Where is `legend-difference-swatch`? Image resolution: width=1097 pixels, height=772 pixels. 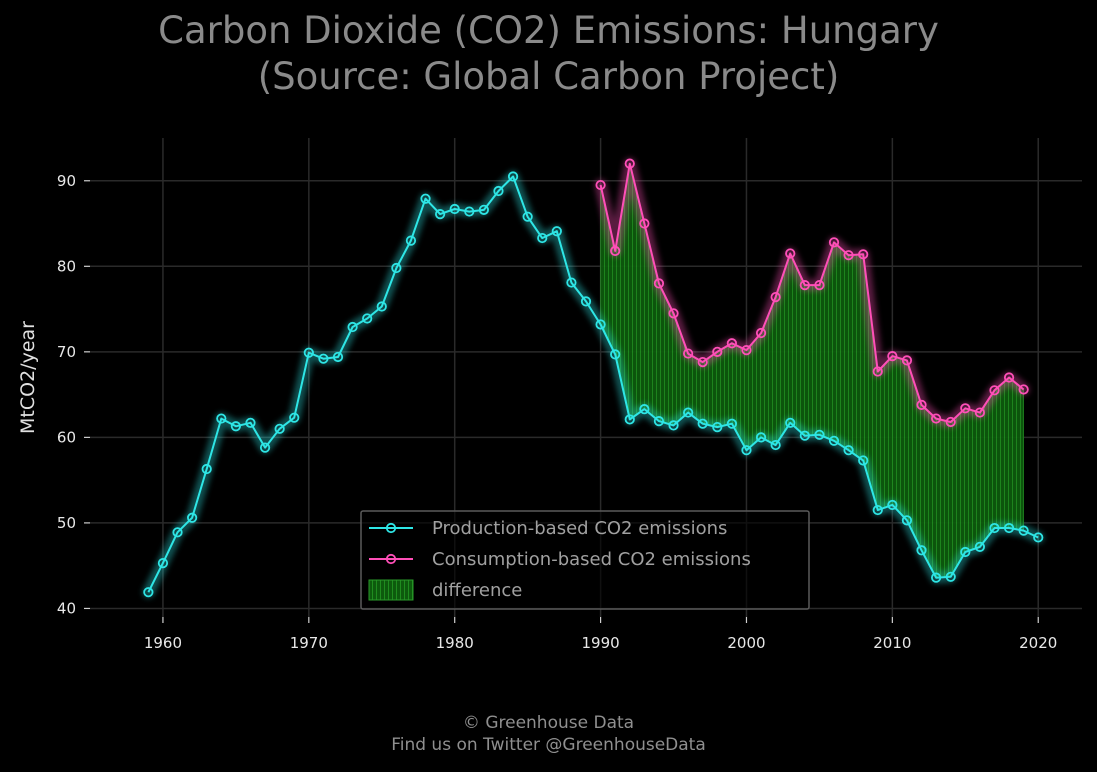 legend-difference-swatch is located at coordinates (391, 590).